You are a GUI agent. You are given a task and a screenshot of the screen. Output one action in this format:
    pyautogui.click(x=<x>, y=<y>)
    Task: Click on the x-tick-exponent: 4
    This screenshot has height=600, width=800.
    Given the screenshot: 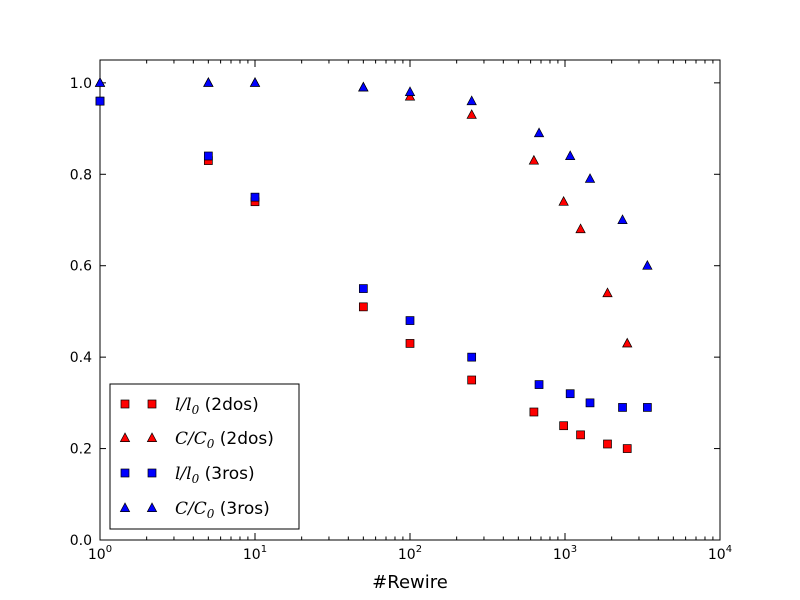 What is the action you would take?
    pyautogui.click(x=729, y=549)
    